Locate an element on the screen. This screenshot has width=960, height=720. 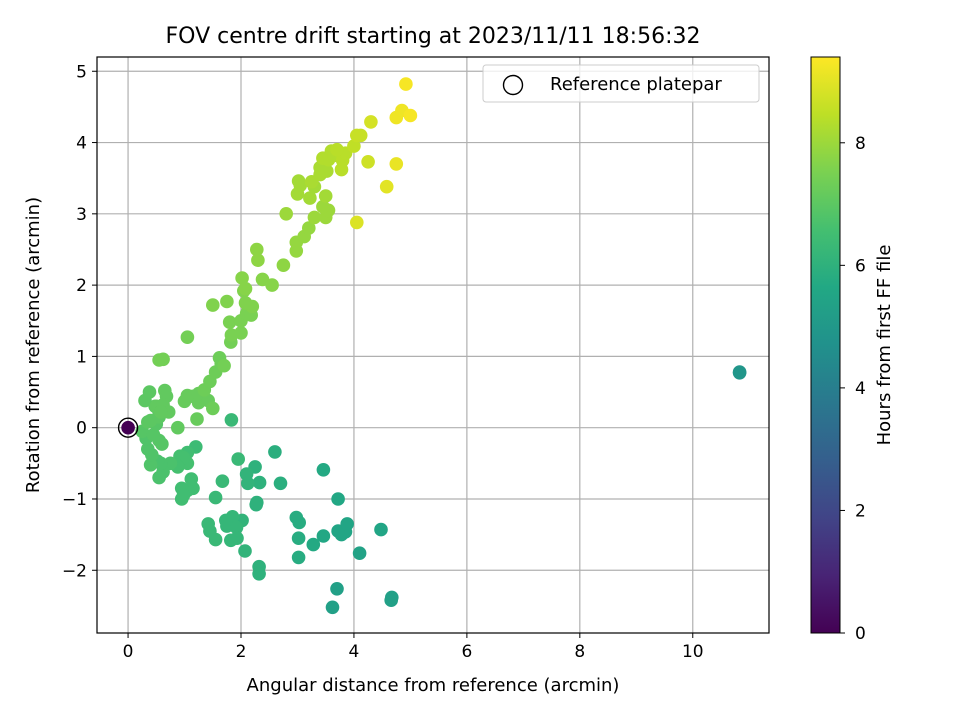
x-axis-label: Angular distance from reference (arcmin) is located at coordinates (433, 685).